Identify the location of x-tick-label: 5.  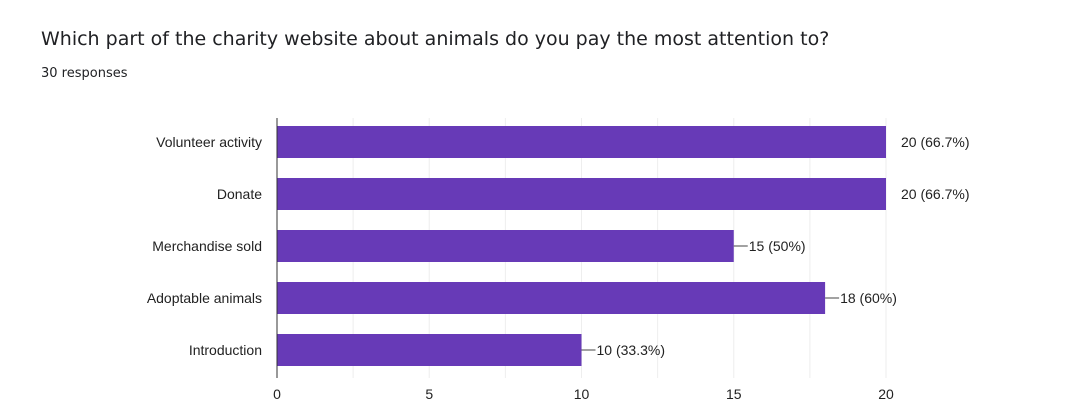
(429, 394).